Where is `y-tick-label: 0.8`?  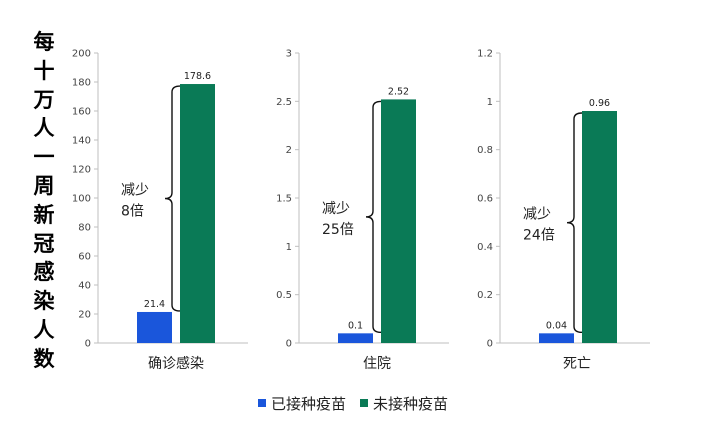 y-tick-label: 0.8 is located at coordinates (485, 150).